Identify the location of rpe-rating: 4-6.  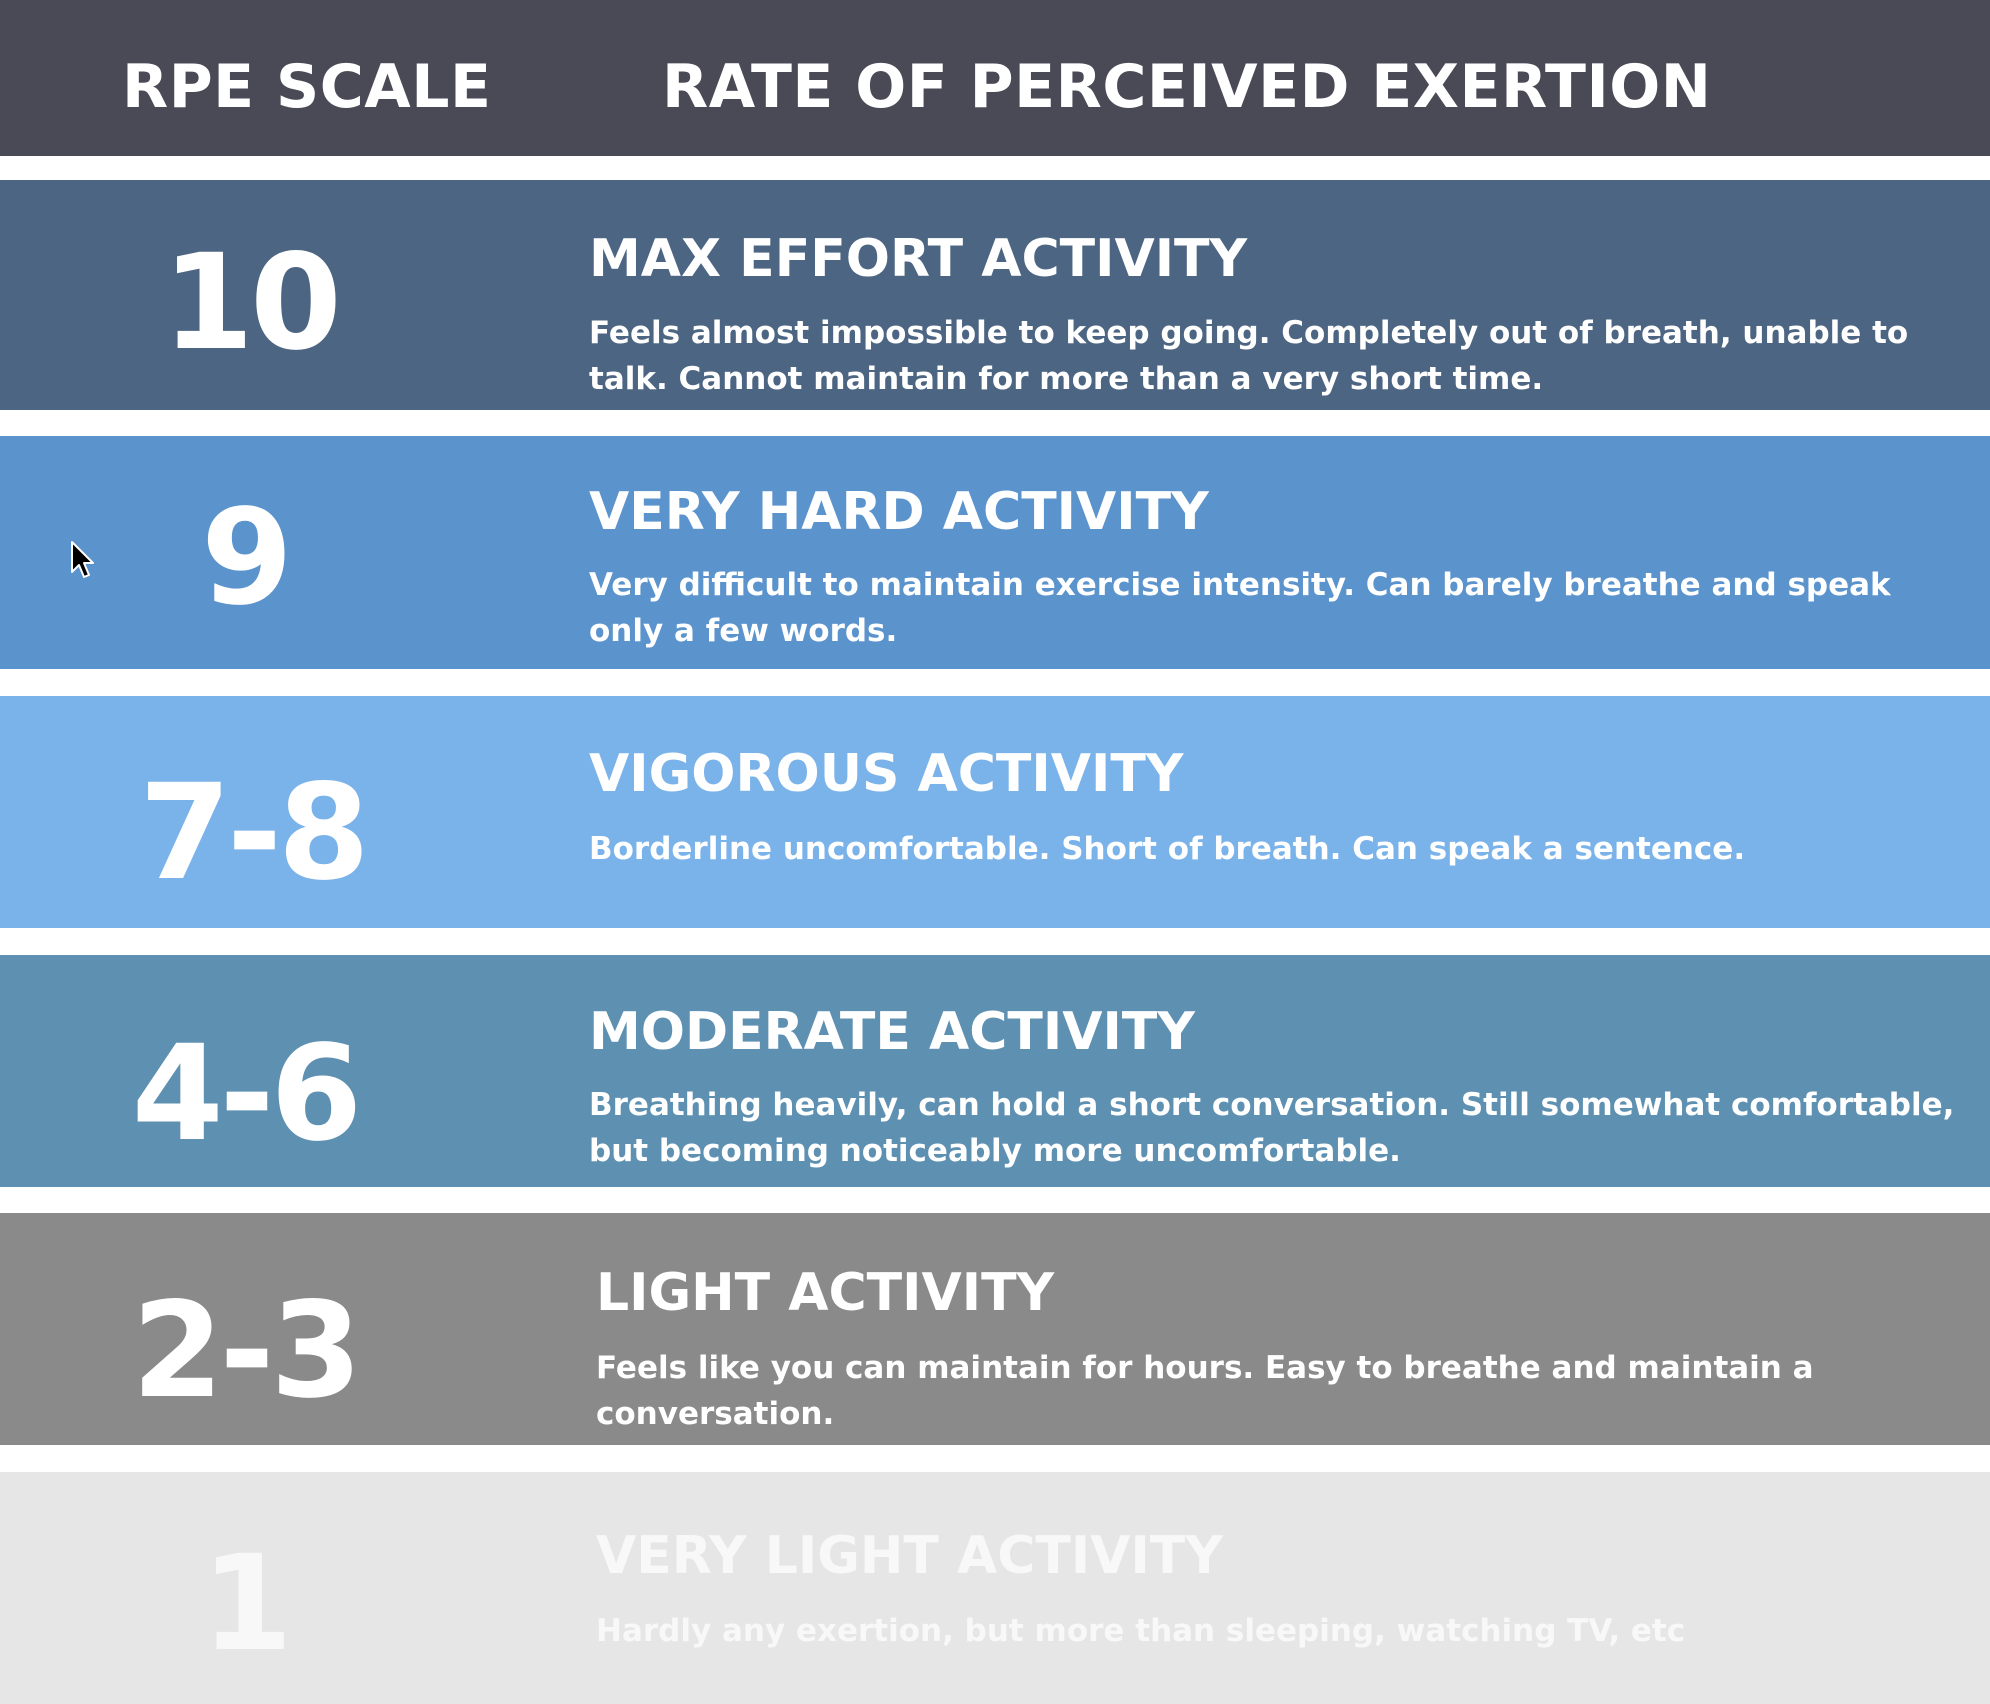
(246, 1094).